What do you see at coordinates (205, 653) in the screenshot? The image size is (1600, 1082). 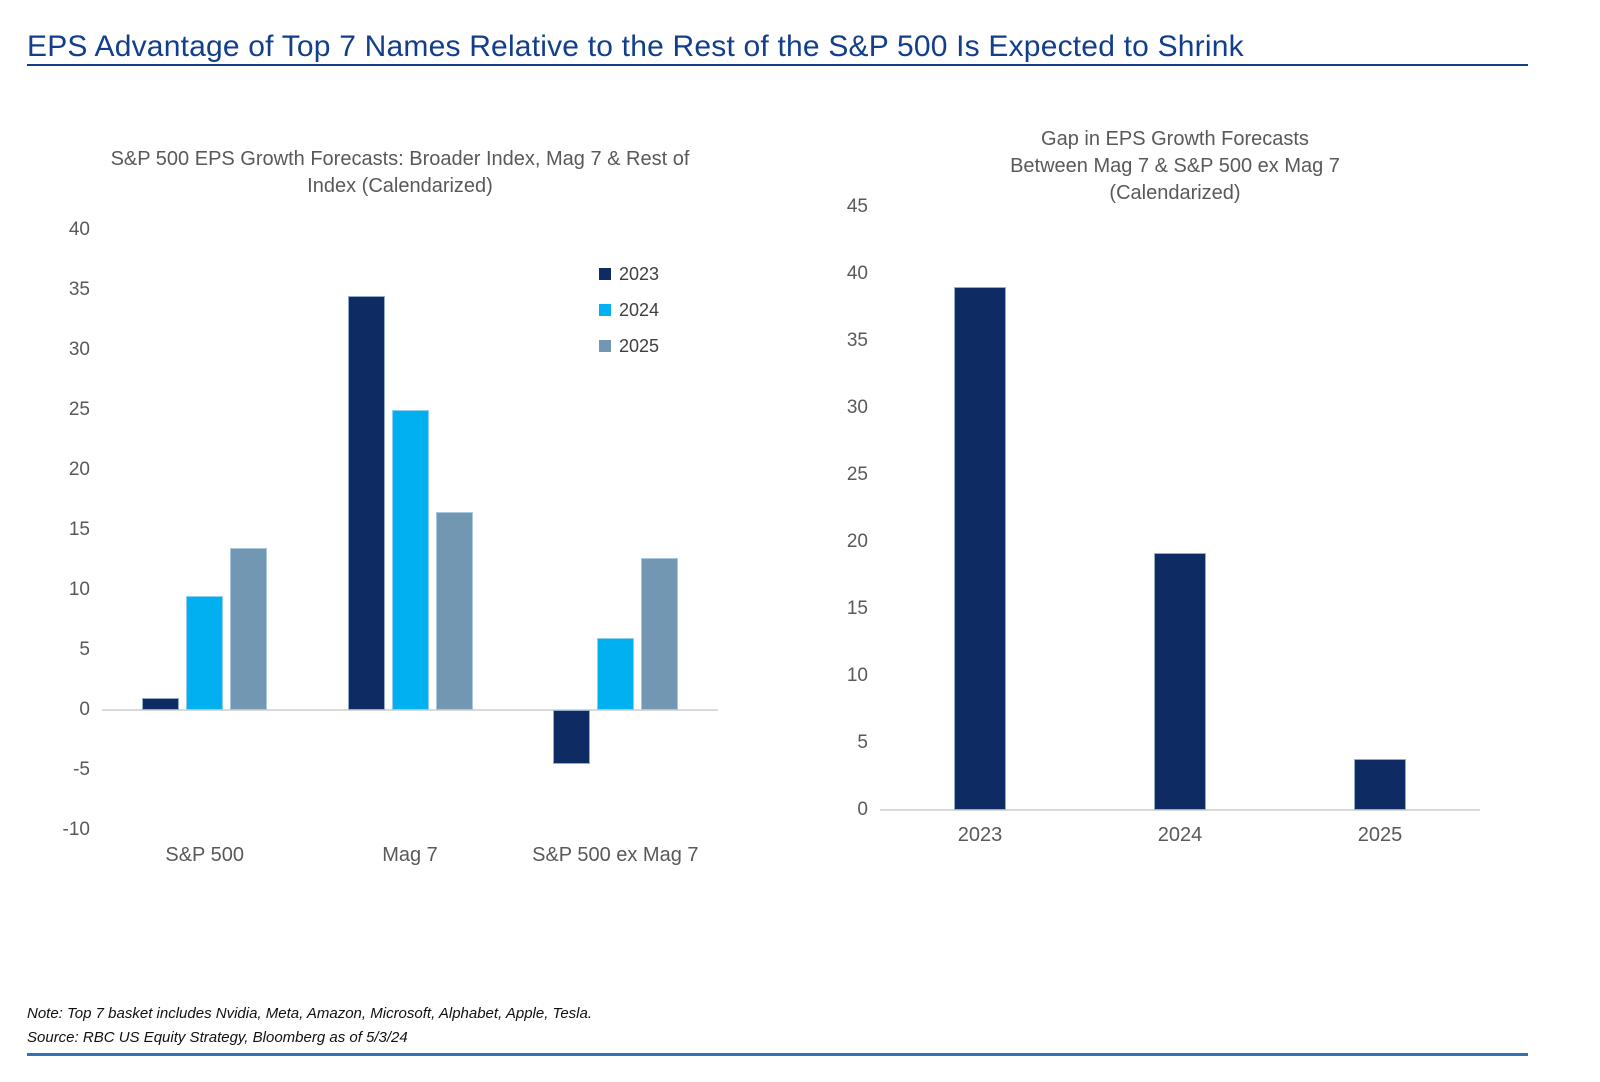 I see `bar-s&p-500-2024` at bounding box center [205, 653].